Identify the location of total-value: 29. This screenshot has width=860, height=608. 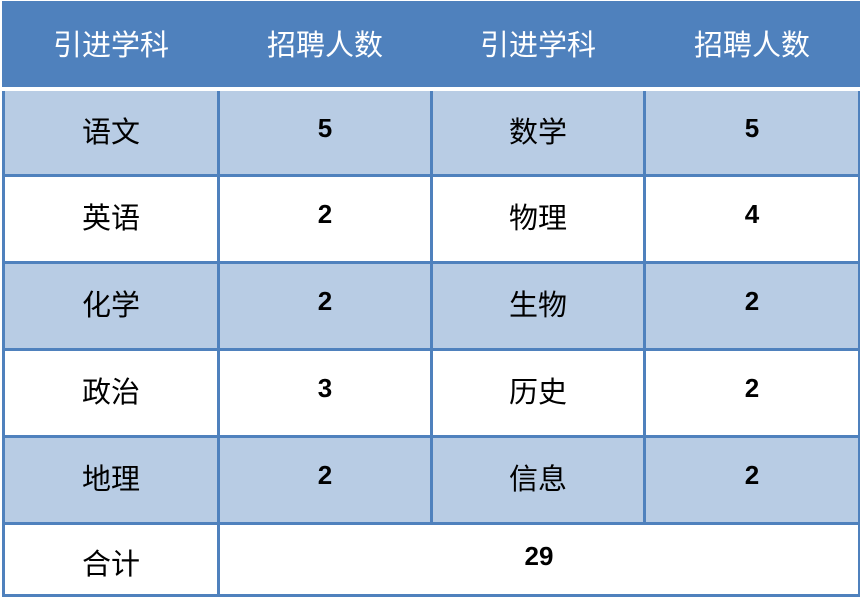
(538, 559).